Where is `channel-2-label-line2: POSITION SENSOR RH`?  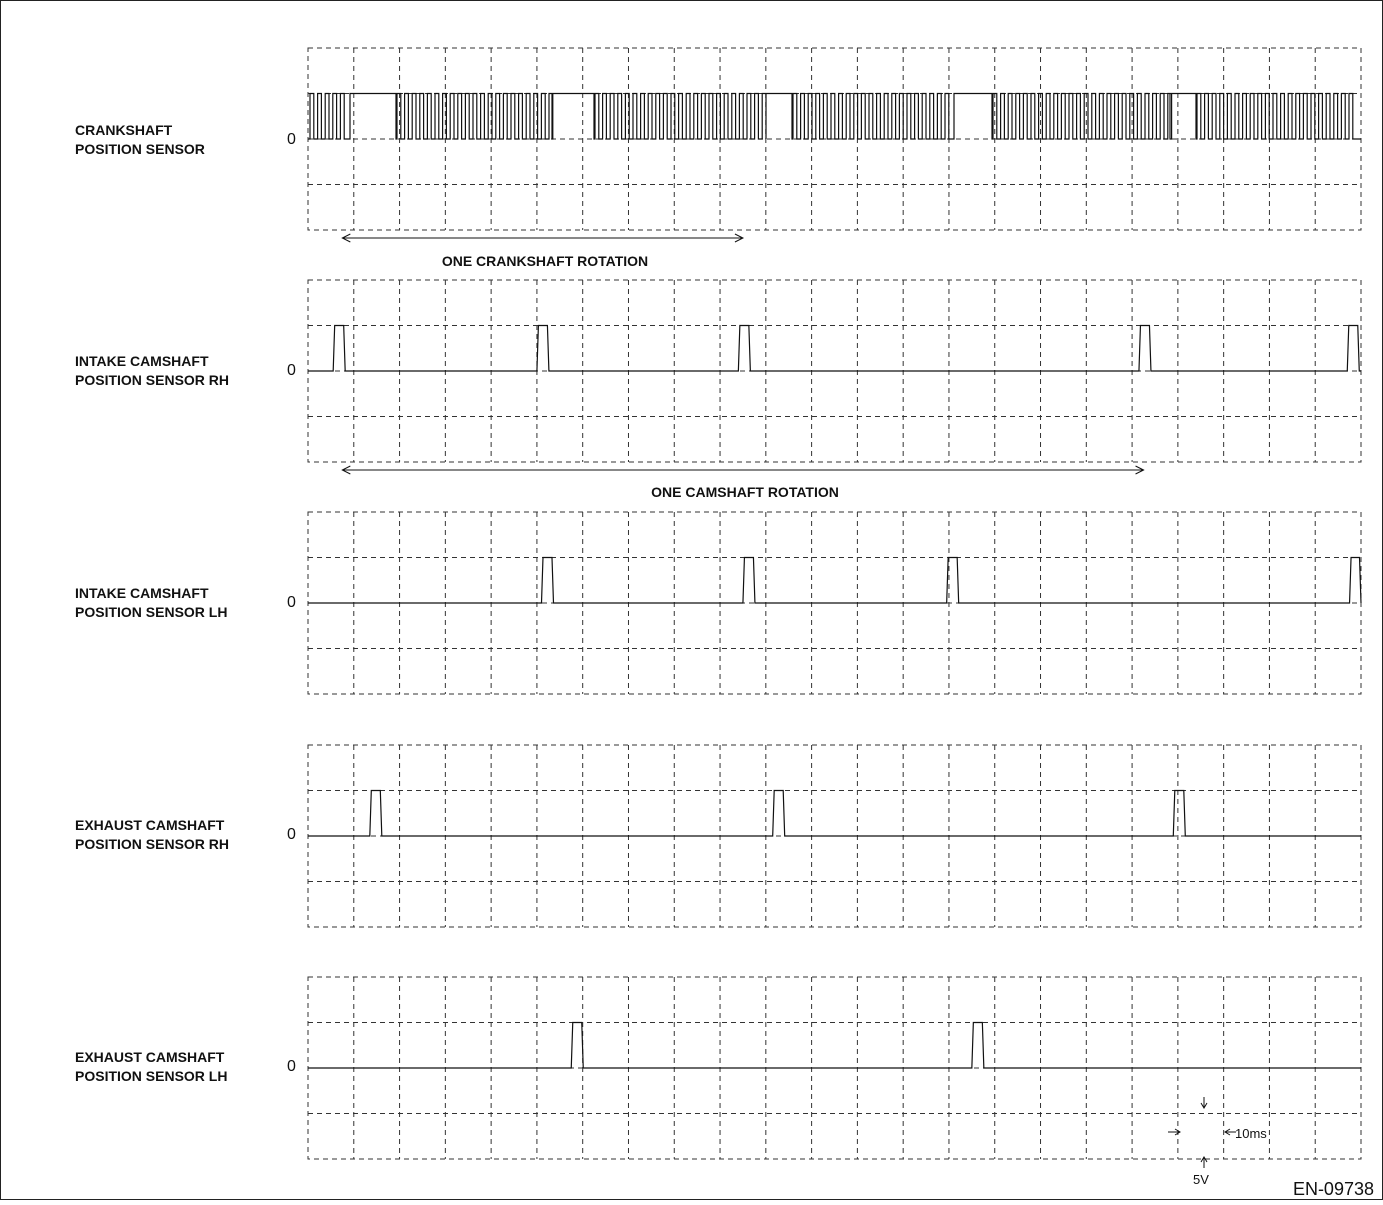
channel-2-label-line2: POSITION SENSOR RH is located at coordinates (152, 380).